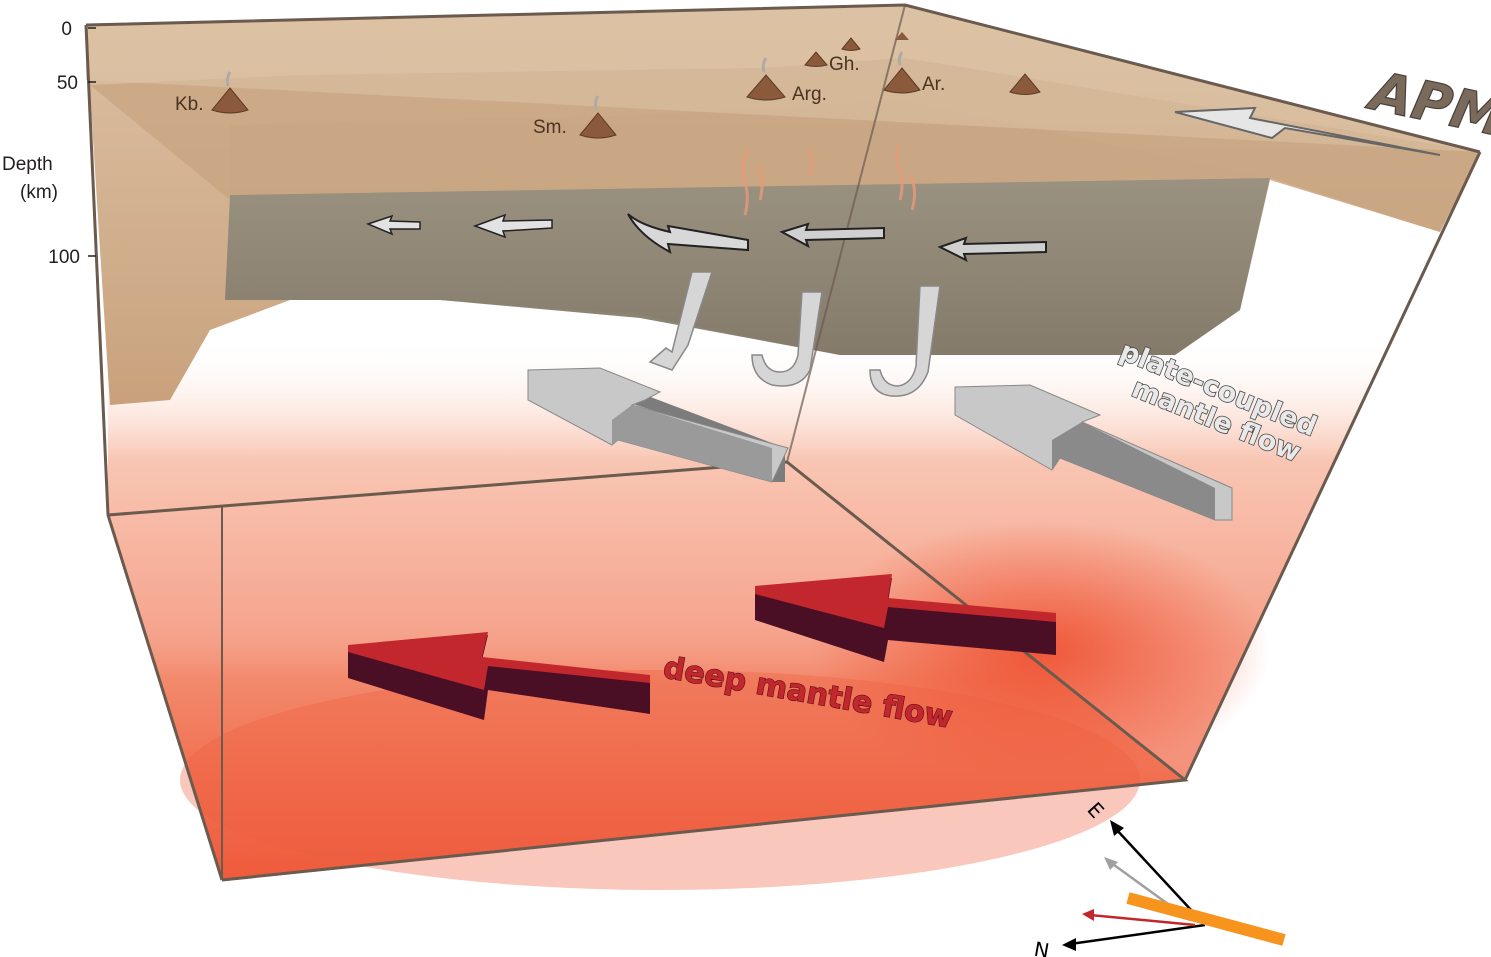 The height and width of the screenshot is (957, 1491). I want to click on volcano-ar: Ar., so click(962, 73).